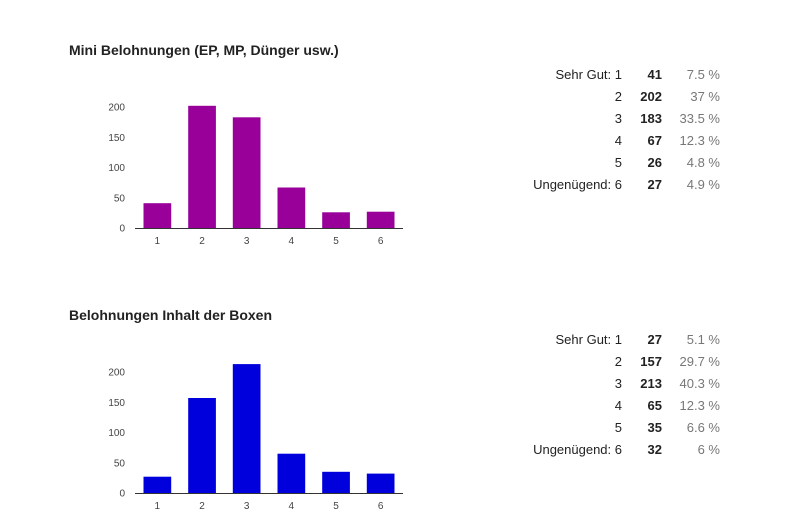 The width and height of the screenshot is (798, 515). What do you see at coordinates (699, 361) in the screenshot?
I see `summary-percent: 29.7 %` at bounding box center [699, 361].